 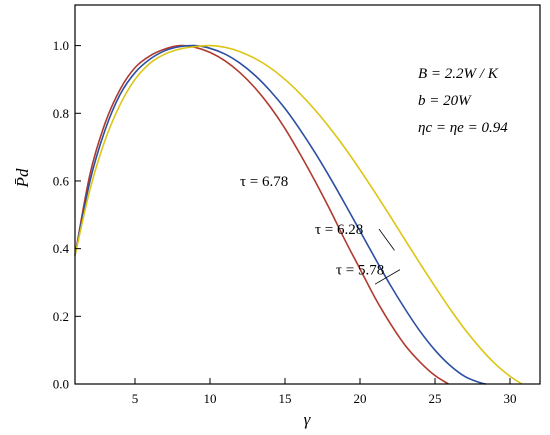 What do you see at coordinates (61, 316) in the screenshot?
I see `y-tick-label-2: 0.2` at bounding box center [61, 316].